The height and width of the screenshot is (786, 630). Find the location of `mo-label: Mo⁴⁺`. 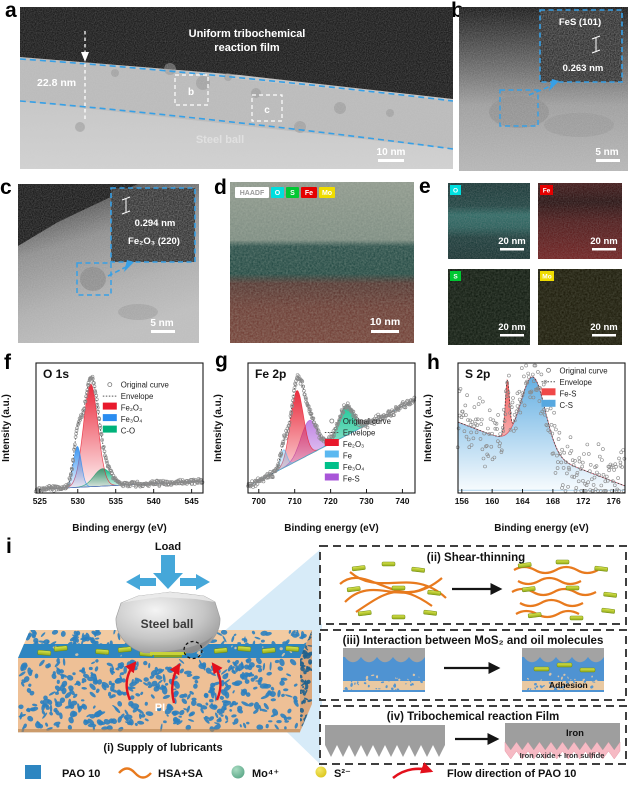

mo-label: Mo⁴⁺ is located at coordinates (265, 774).